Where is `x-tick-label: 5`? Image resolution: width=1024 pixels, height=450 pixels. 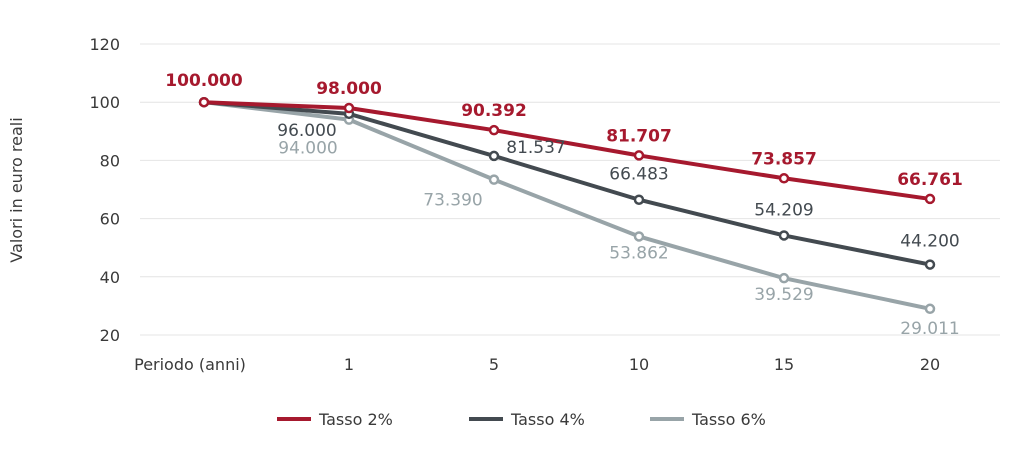 x-tick-label: 5 is located at coordinates (494, 364).